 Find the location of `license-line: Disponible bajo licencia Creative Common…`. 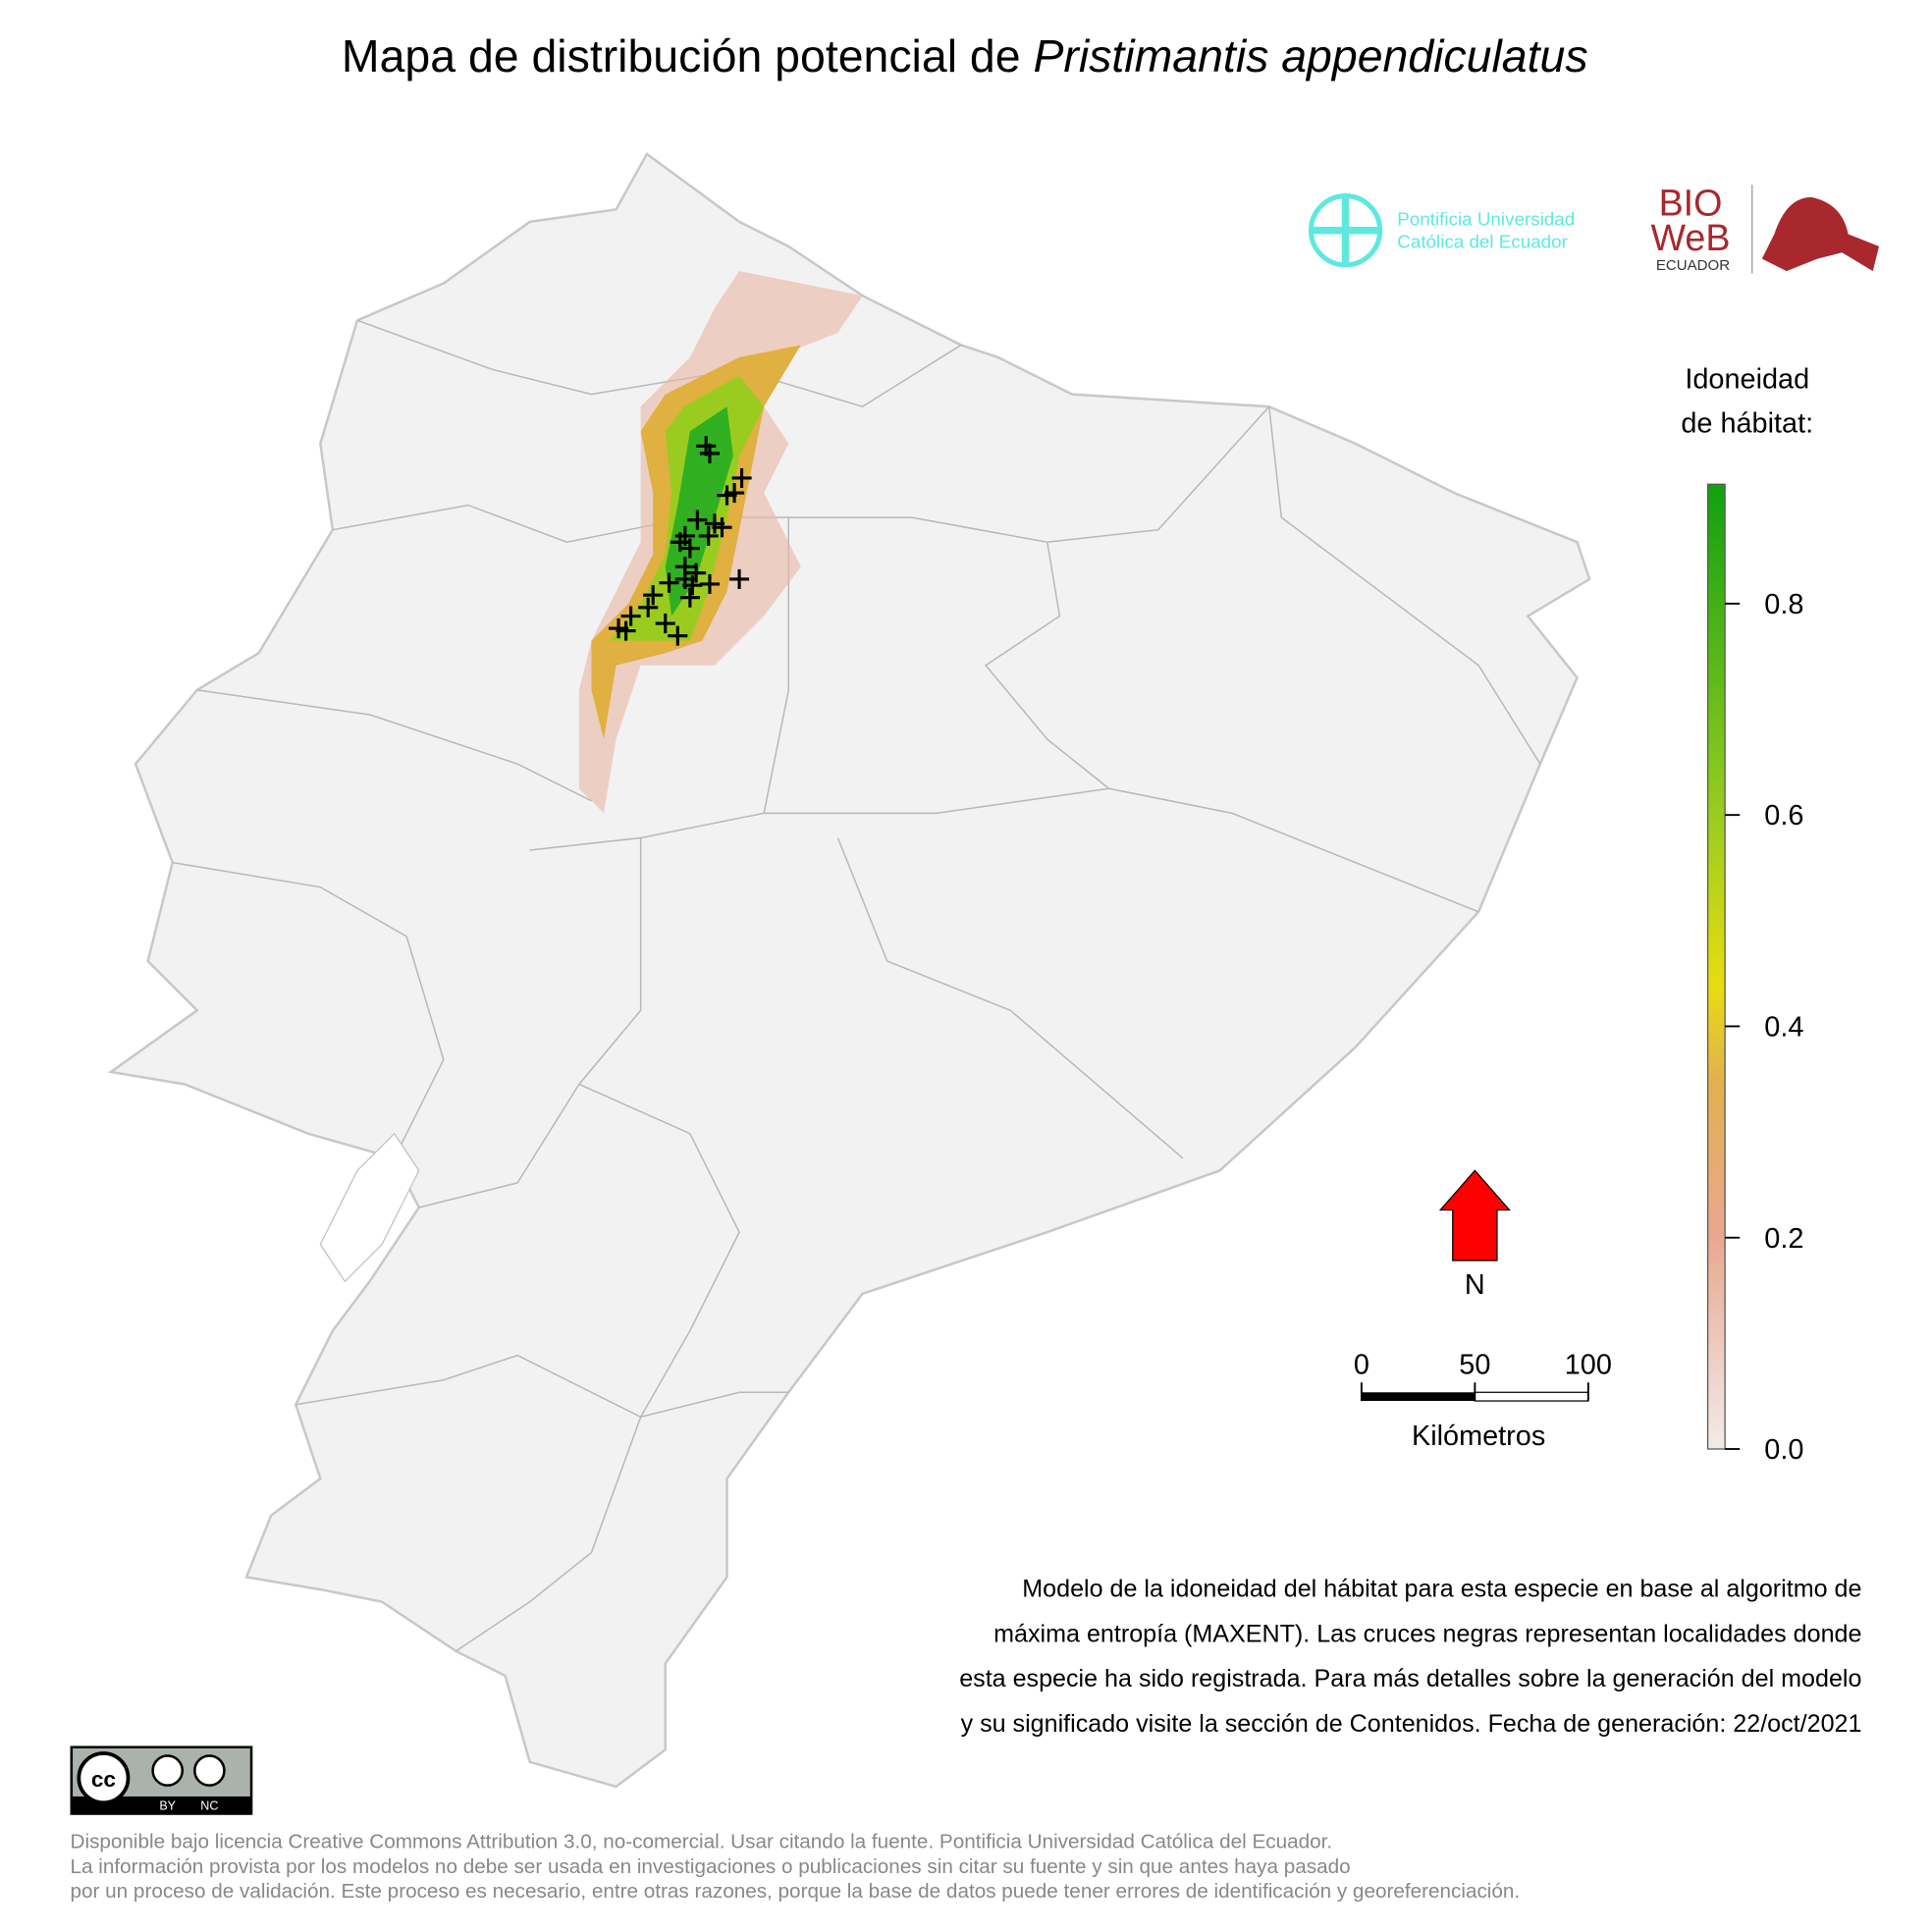

license-line: Disponible bajo licencia Creative Common… is located at coordinates (702, 1842).